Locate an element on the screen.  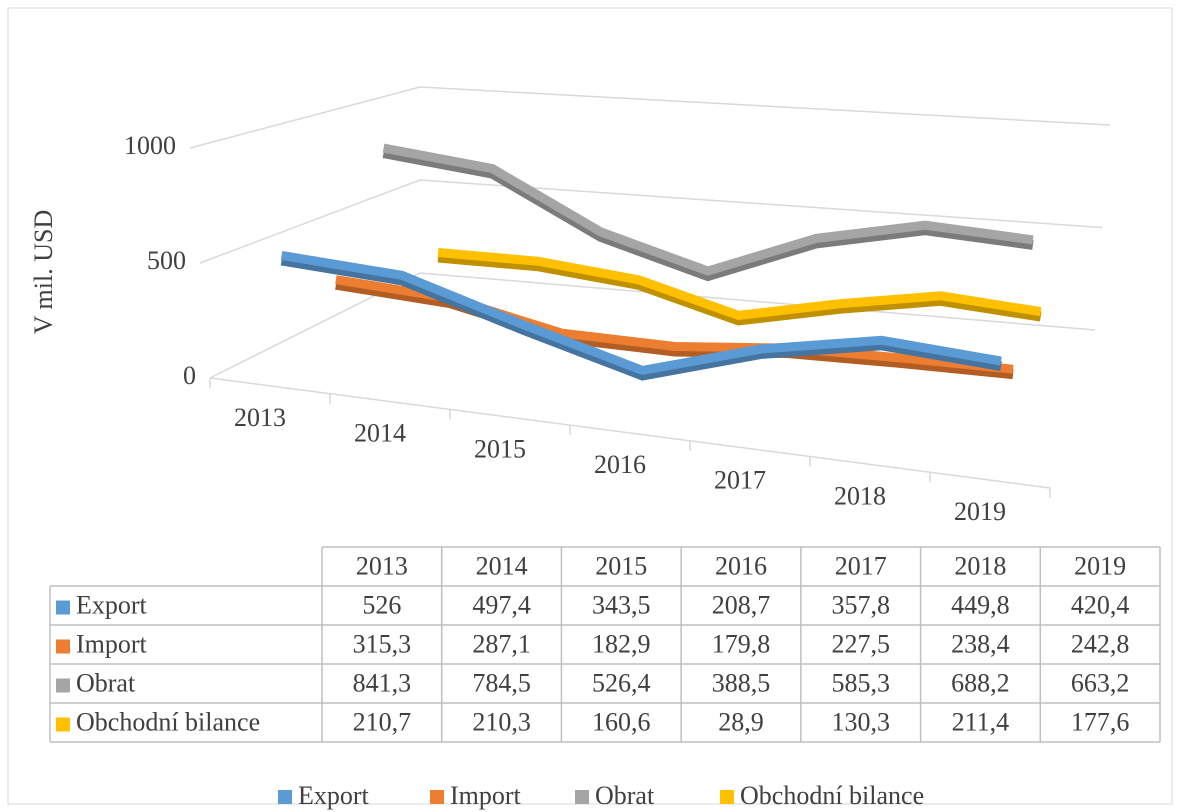
table-cell: 526,4 is located at coordinates (621, 682).